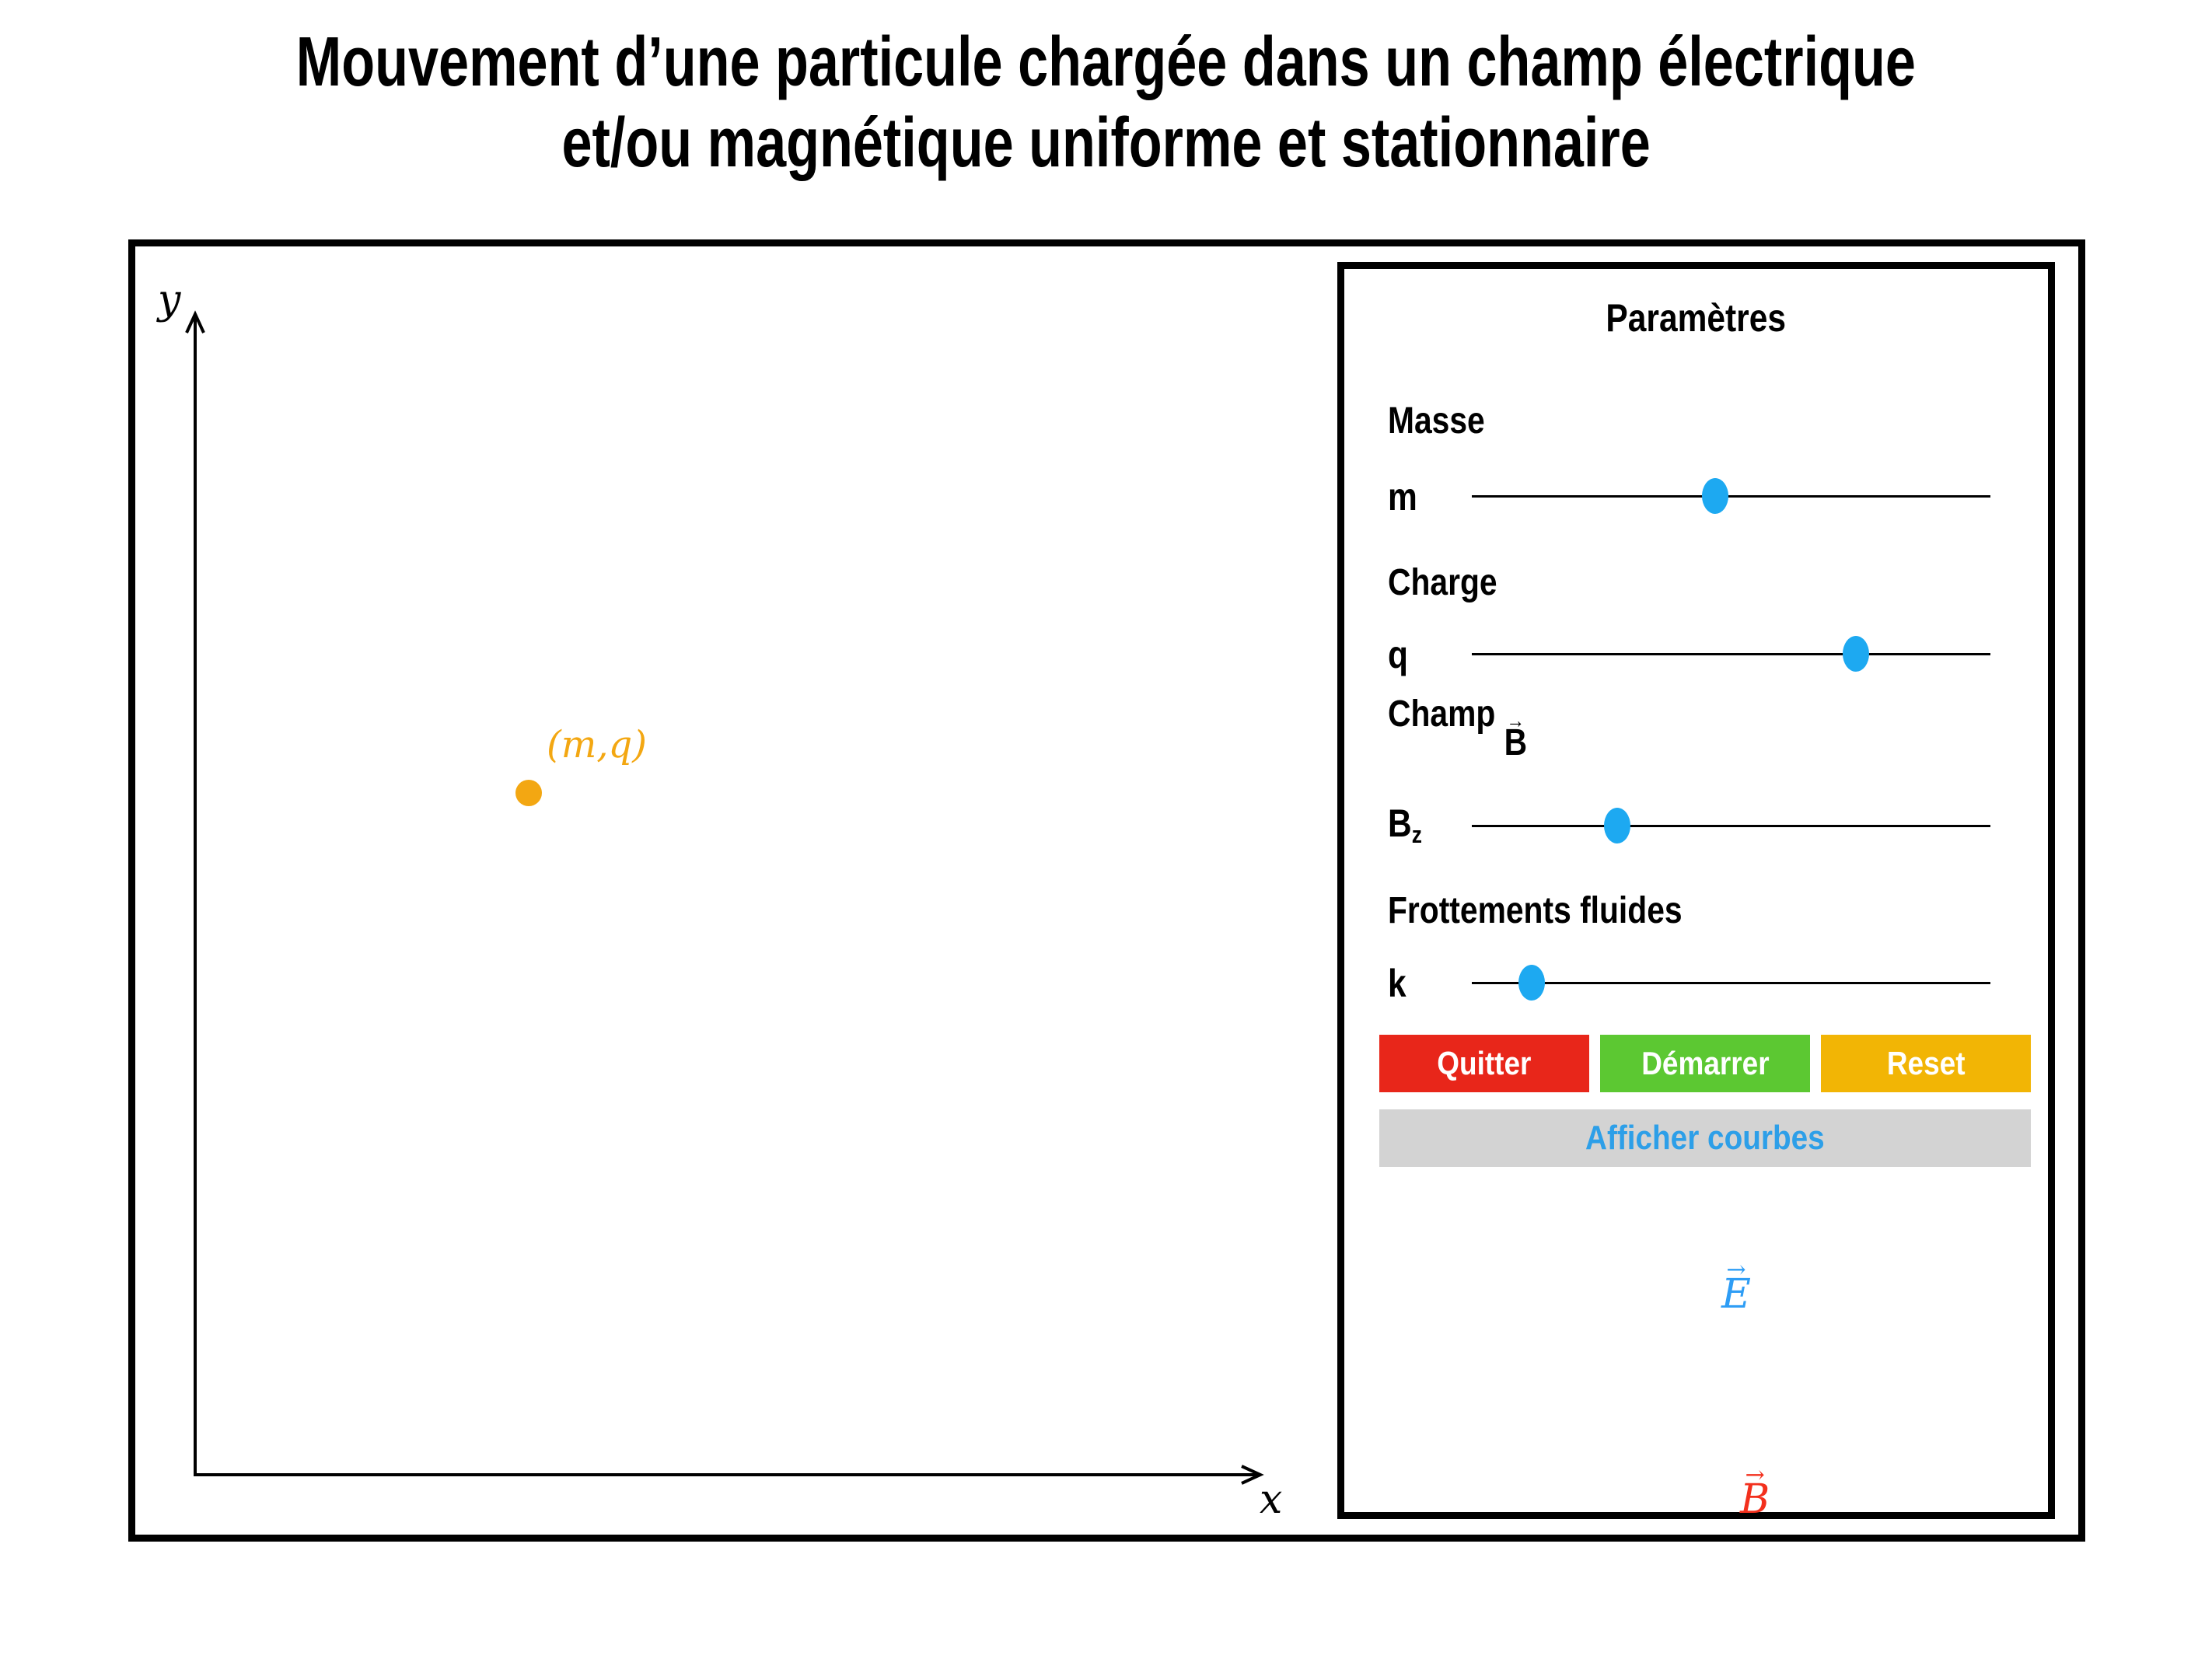  Describe the element at coordinates (1705, 1138) in the screenshot. I see `show-curves-button: Afficher courbes` at that location.